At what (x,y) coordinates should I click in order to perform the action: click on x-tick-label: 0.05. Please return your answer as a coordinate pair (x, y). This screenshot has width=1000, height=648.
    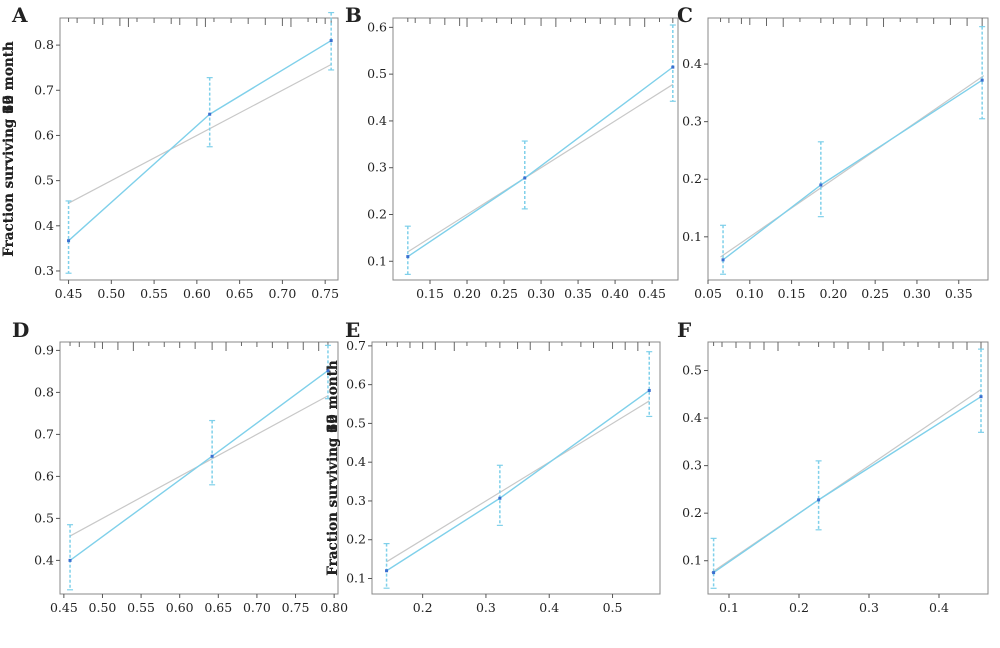
    Looking at the image, I should click on (708, 293).